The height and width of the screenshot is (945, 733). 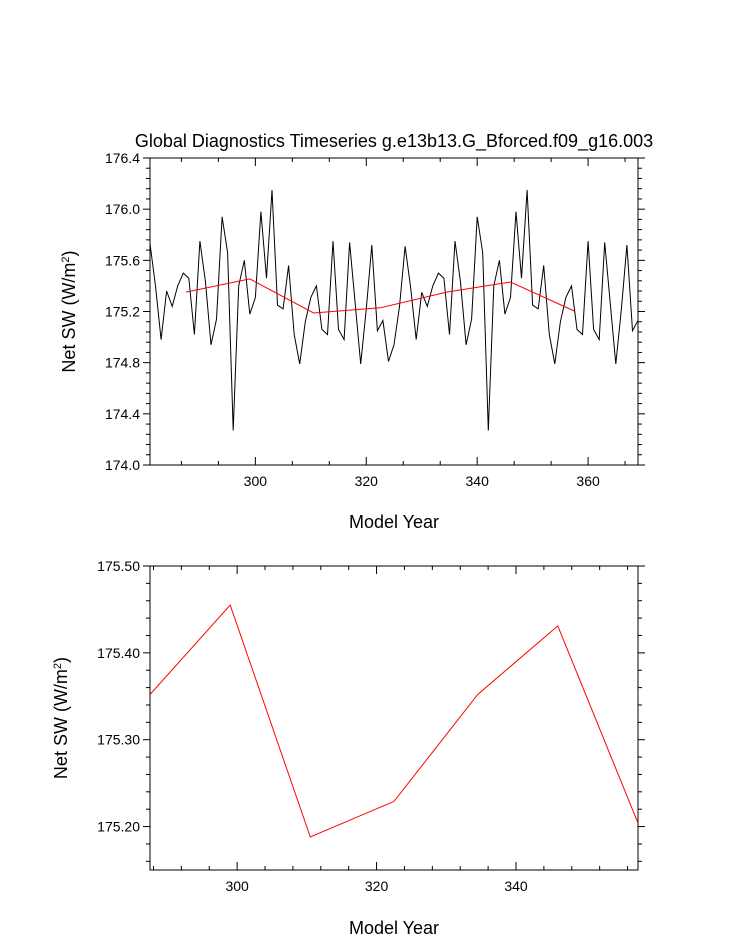 I want to click on y-tick-label: 175.30, so click(x=118, y=740).